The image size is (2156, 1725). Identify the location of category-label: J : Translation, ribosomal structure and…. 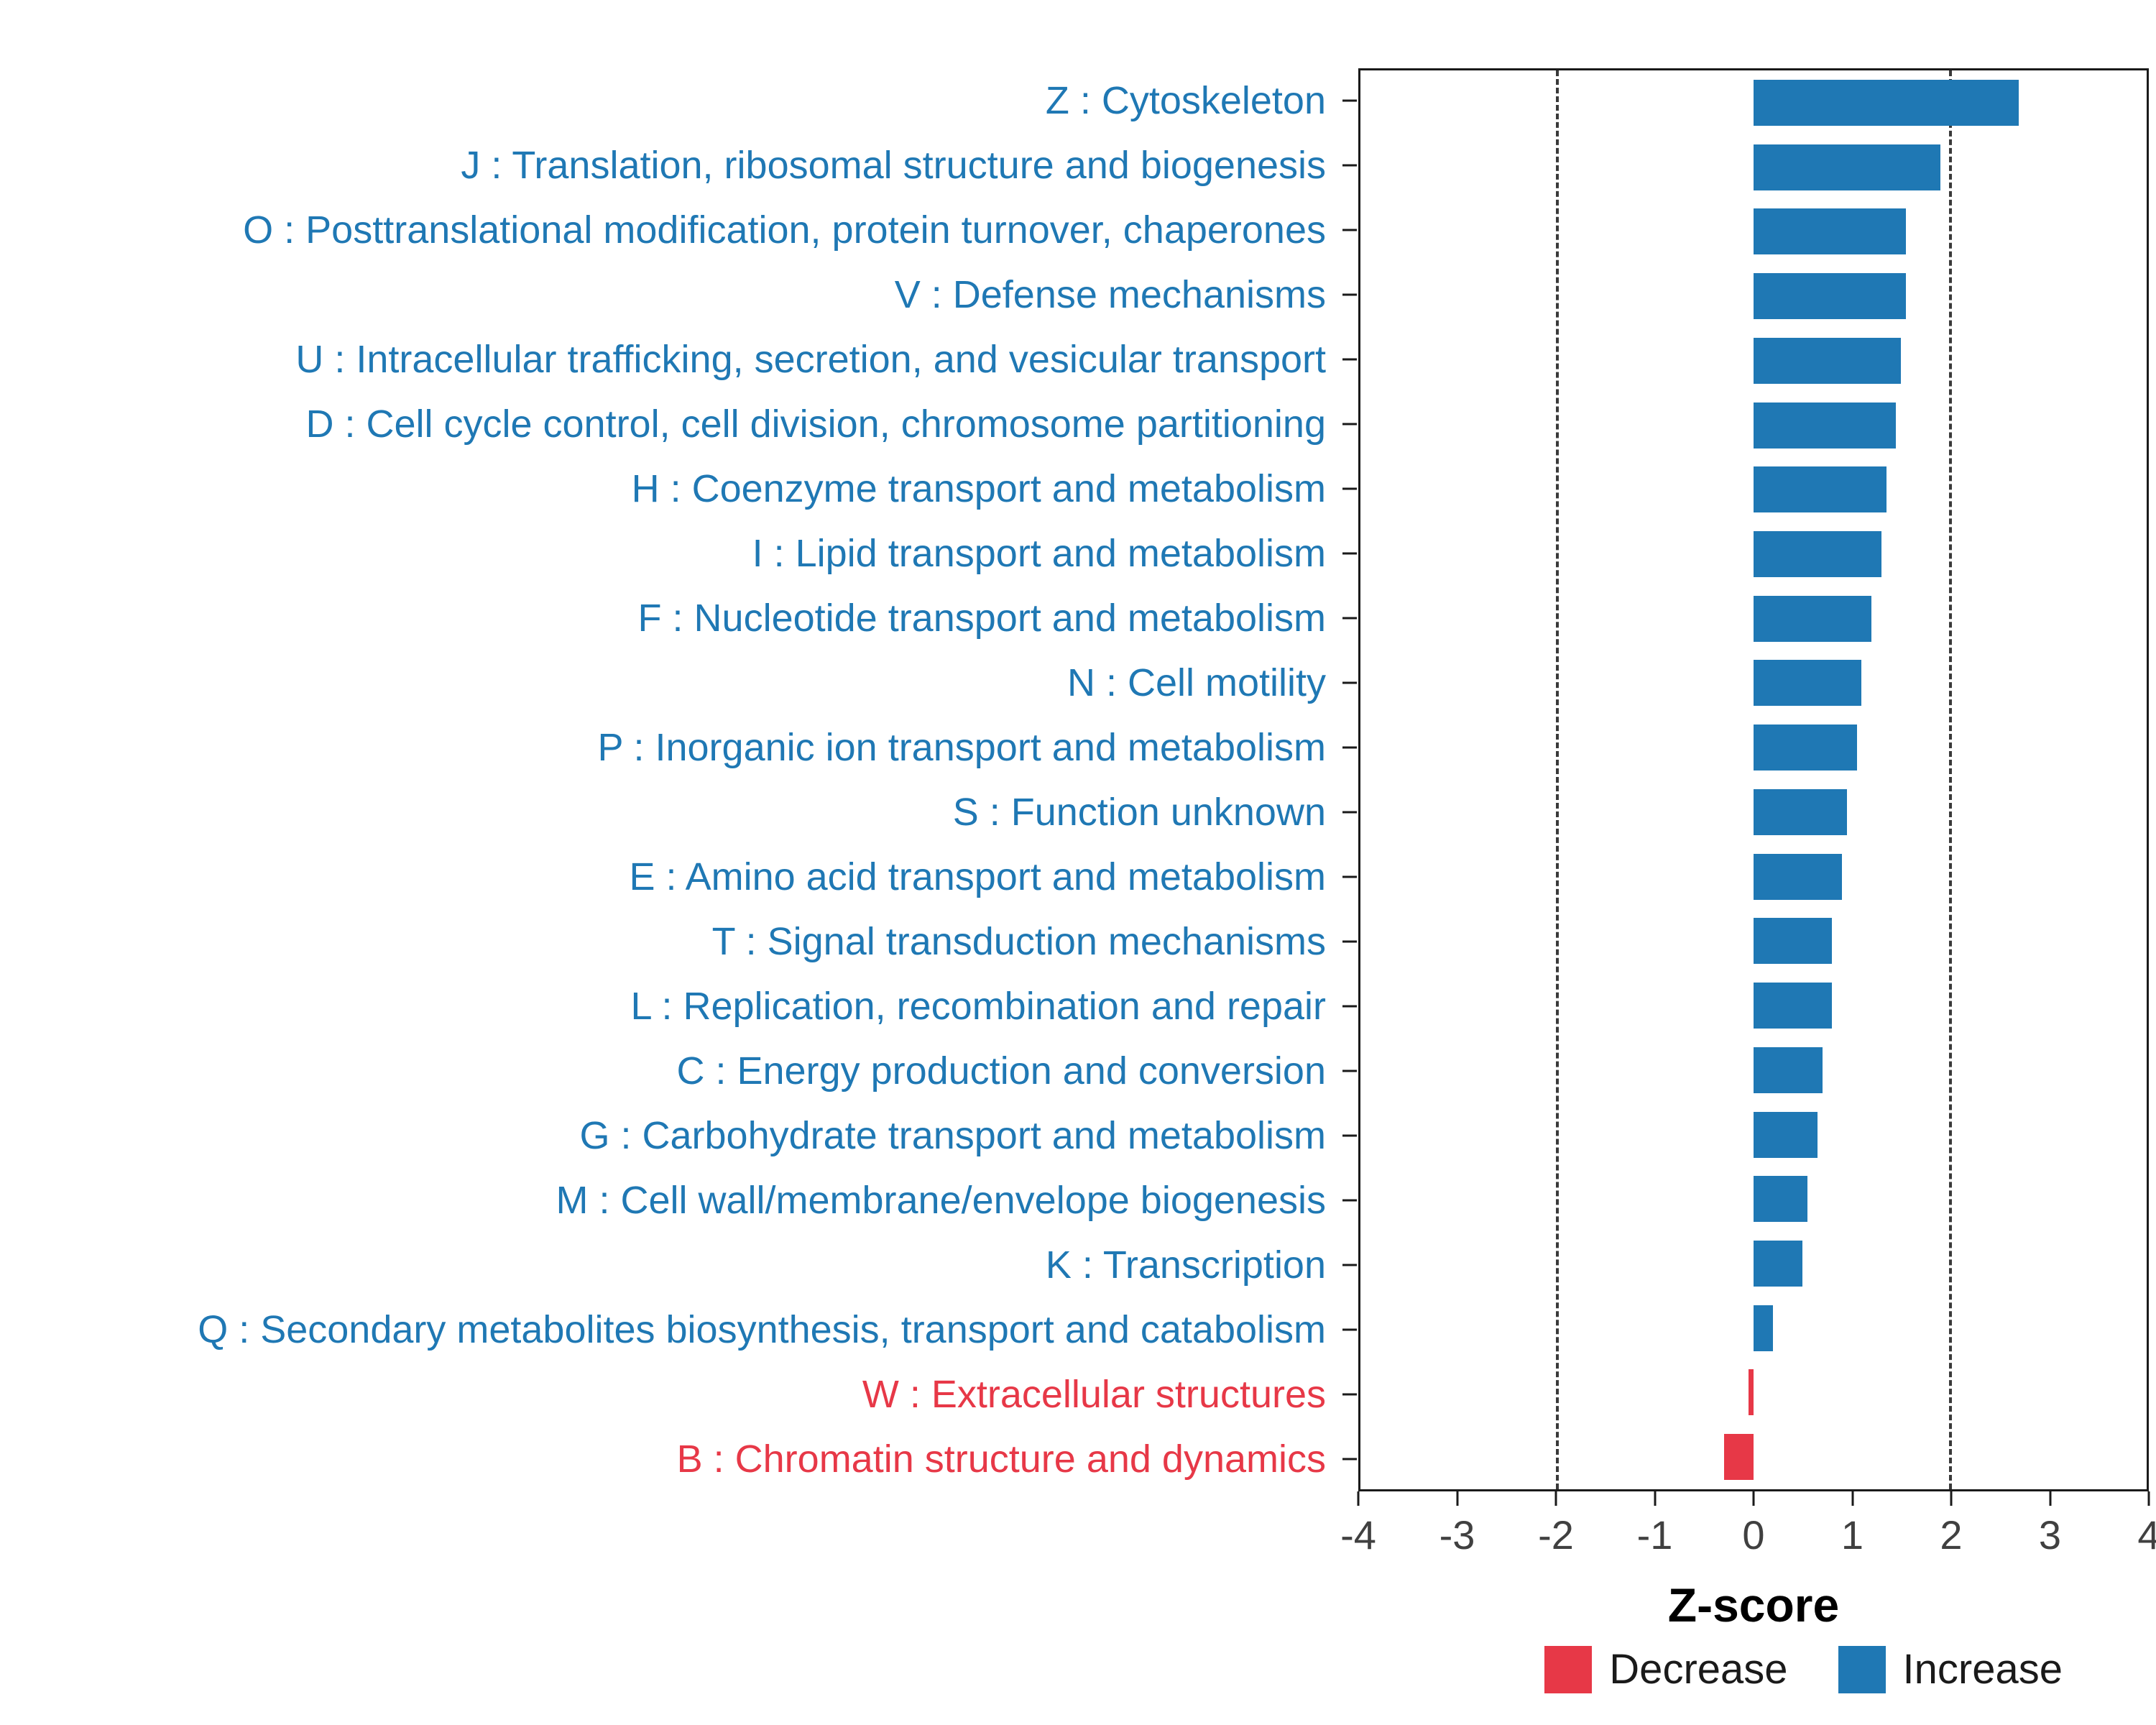
(894, 165).